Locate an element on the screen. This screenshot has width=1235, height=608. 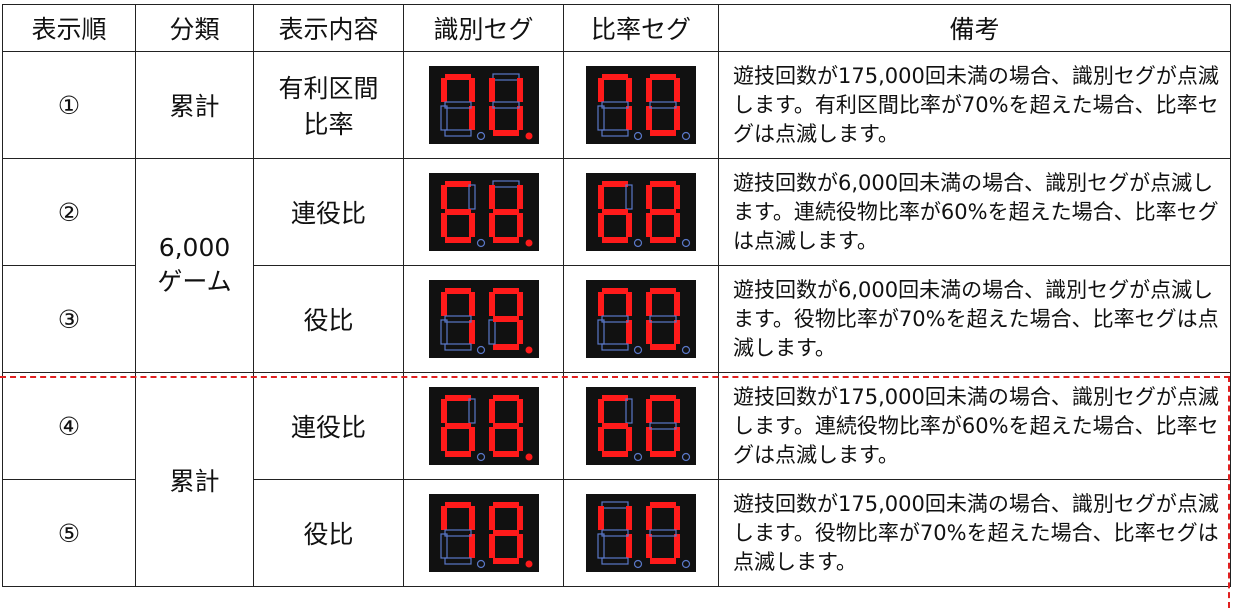
header-cell: 表示順 is located at coordinates (69, 28).